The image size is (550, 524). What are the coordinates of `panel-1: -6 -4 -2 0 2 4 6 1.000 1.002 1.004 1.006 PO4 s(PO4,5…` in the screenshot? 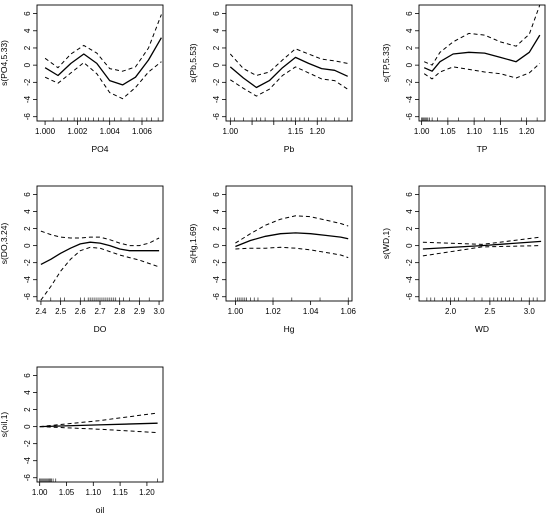 It's located at (82, 79).